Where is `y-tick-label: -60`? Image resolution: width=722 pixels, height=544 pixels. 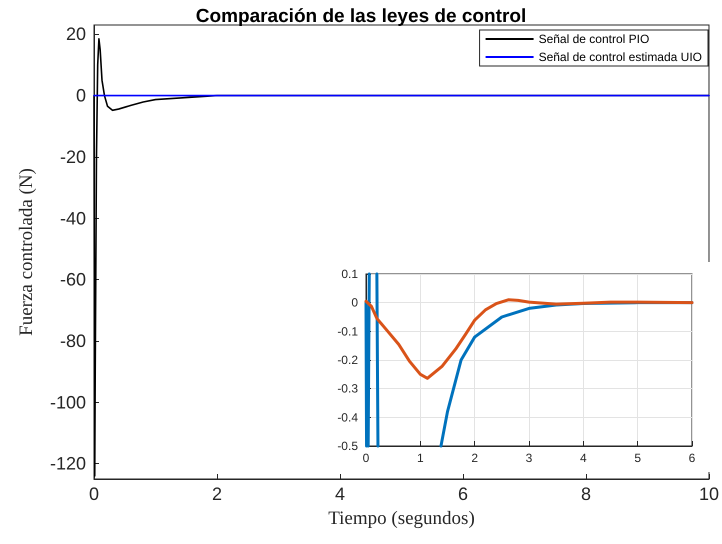 y-tick-label: -60 is located at coordinates (73, 280).